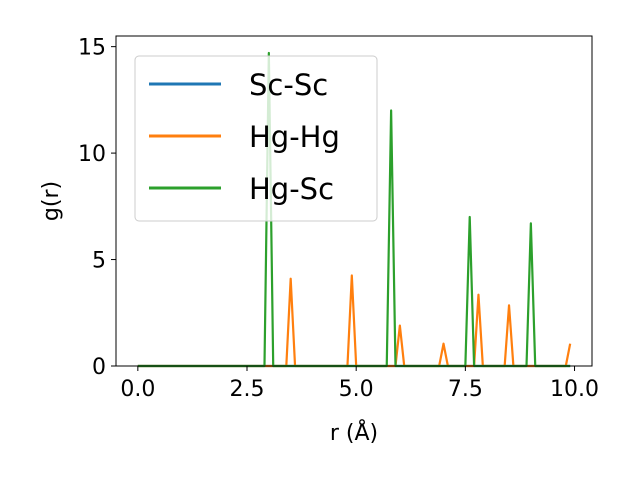 This screenshot has width=640, height=480. Describe the element at coordinates (244, 137) in the screenshot. I see `legend-items: Sc-Sc Hg-Hg Hg-Sc` at that location.